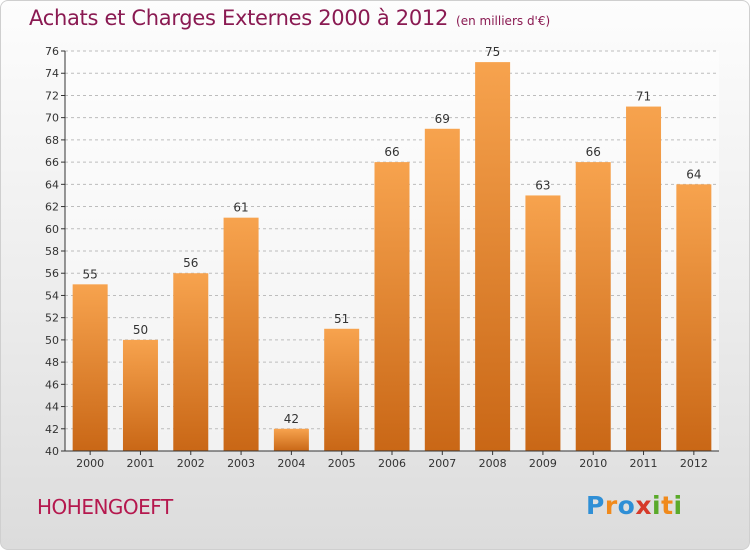 The height and width of the screenshot is (550, 750). Describe the element at coordinates (492, 52) in the screenshot. I see `data-label: 75` at that location.